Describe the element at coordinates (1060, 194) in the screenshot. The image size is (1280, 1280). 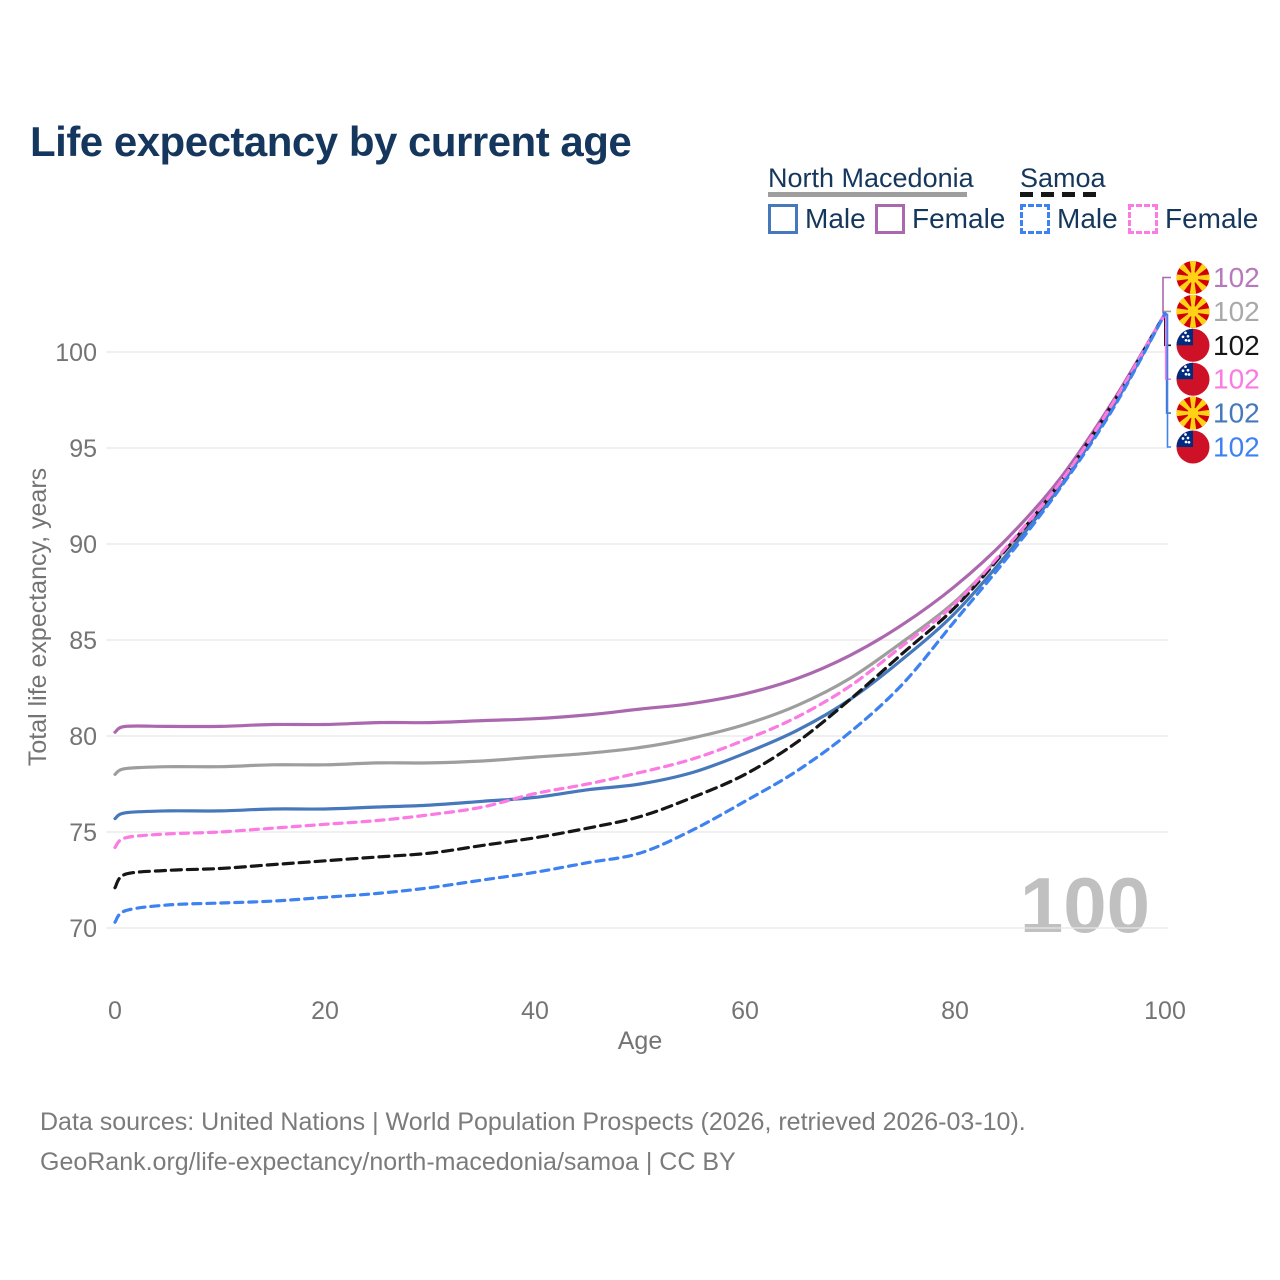
I see `legend-underline-samoa` at that location.